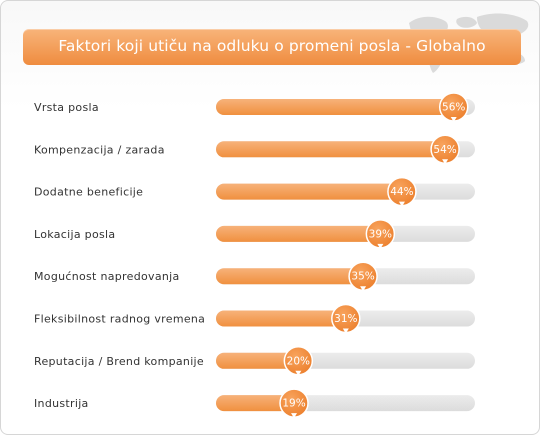 Image resolution: width=540 pixels, height=435 pixels. Describe the element at coordinates (119, 361) in the screenshot. I see `category-label: Reputacija / Brend kompanije` at that location.